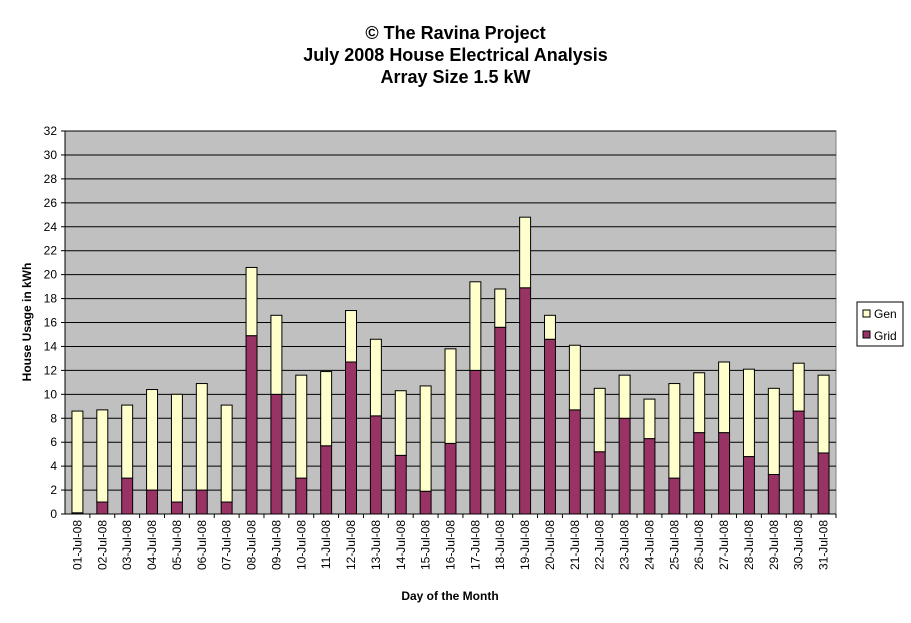 The height and width of the screenshot is (623, 911). Describe the element at coordinates (51, 299) in the screenshot. I see `y-tick-label: 18` at that location.